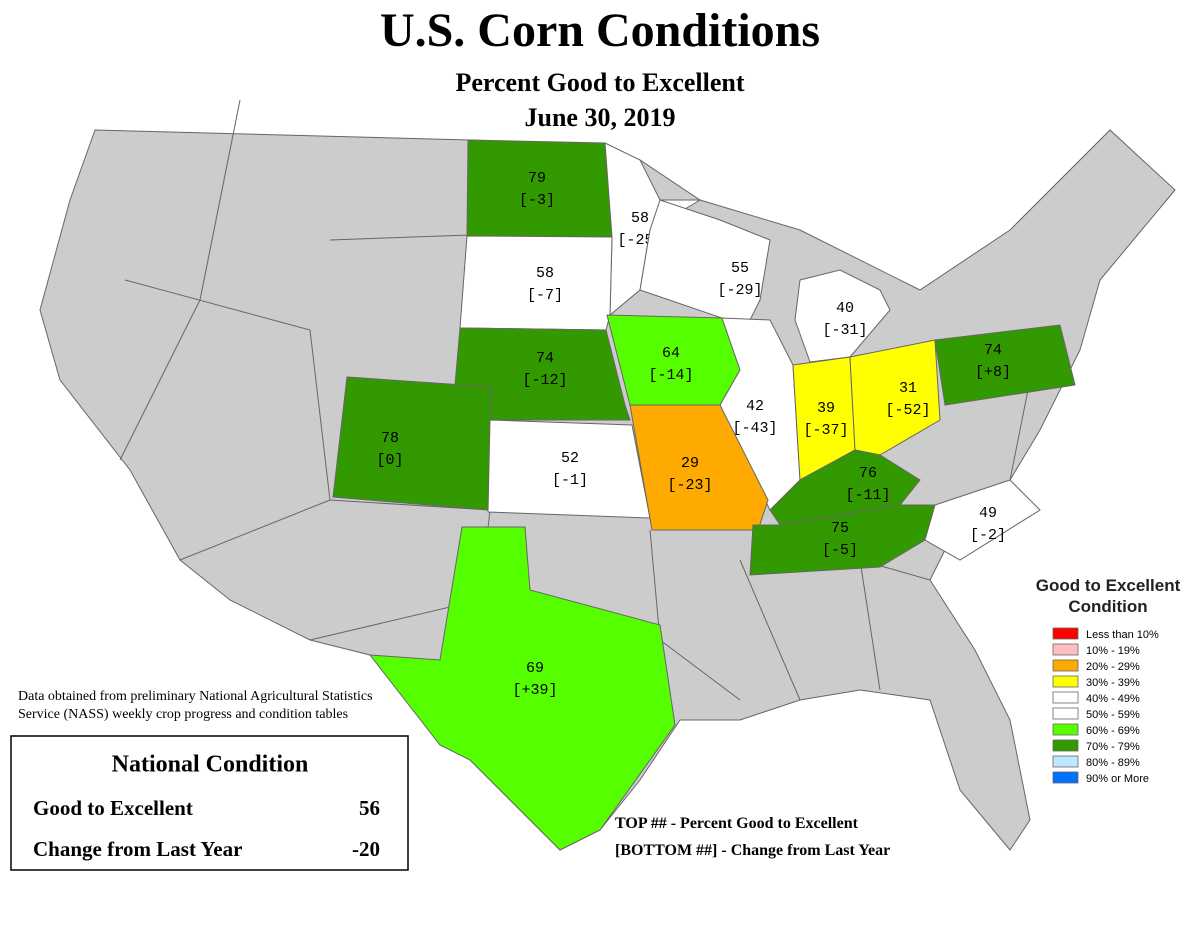 This screenshot has width=1200, height=927. I want to click on state-change: [-37], so click(825, 430).